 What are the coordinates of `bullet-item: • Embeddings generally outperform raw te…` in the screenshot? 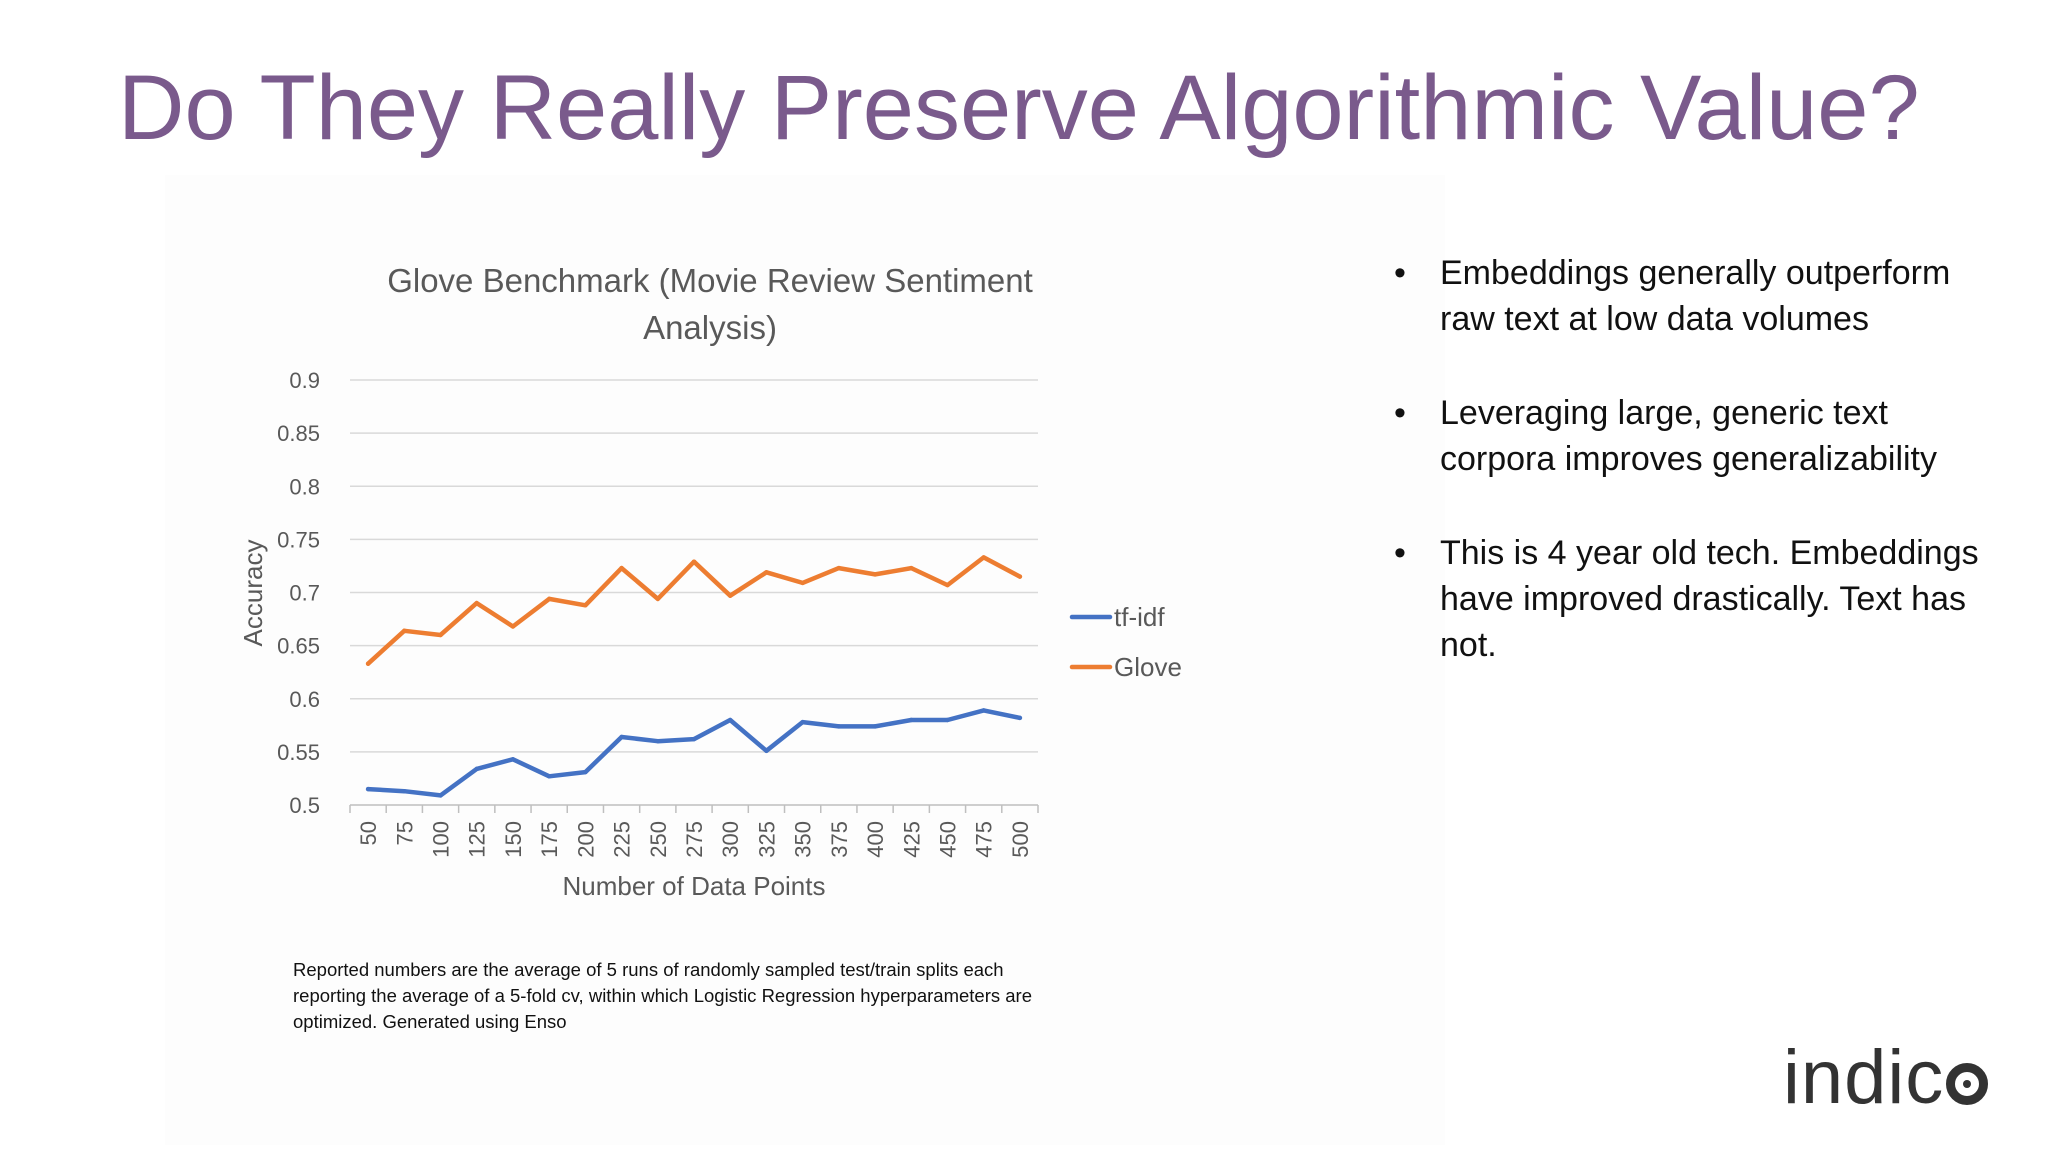 It's located at (1685, 296).